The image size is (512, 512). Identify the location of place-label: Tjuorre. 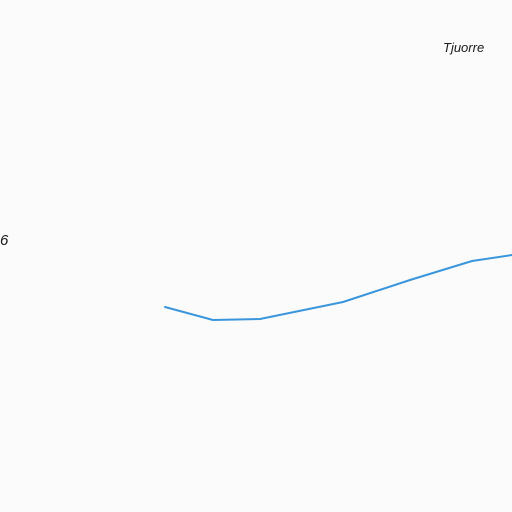
(463, 47).